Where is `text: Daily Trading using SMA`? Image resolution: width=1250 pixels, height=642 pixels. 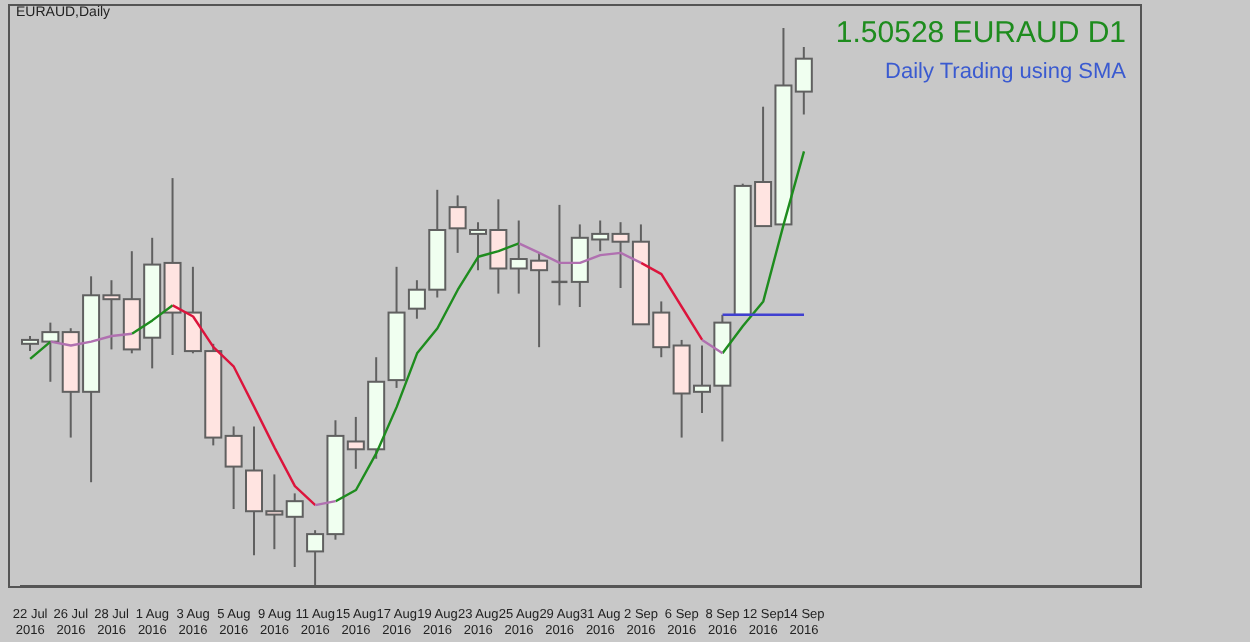 text: Daily Trading using SMA is located at coordinates (1005, 72).